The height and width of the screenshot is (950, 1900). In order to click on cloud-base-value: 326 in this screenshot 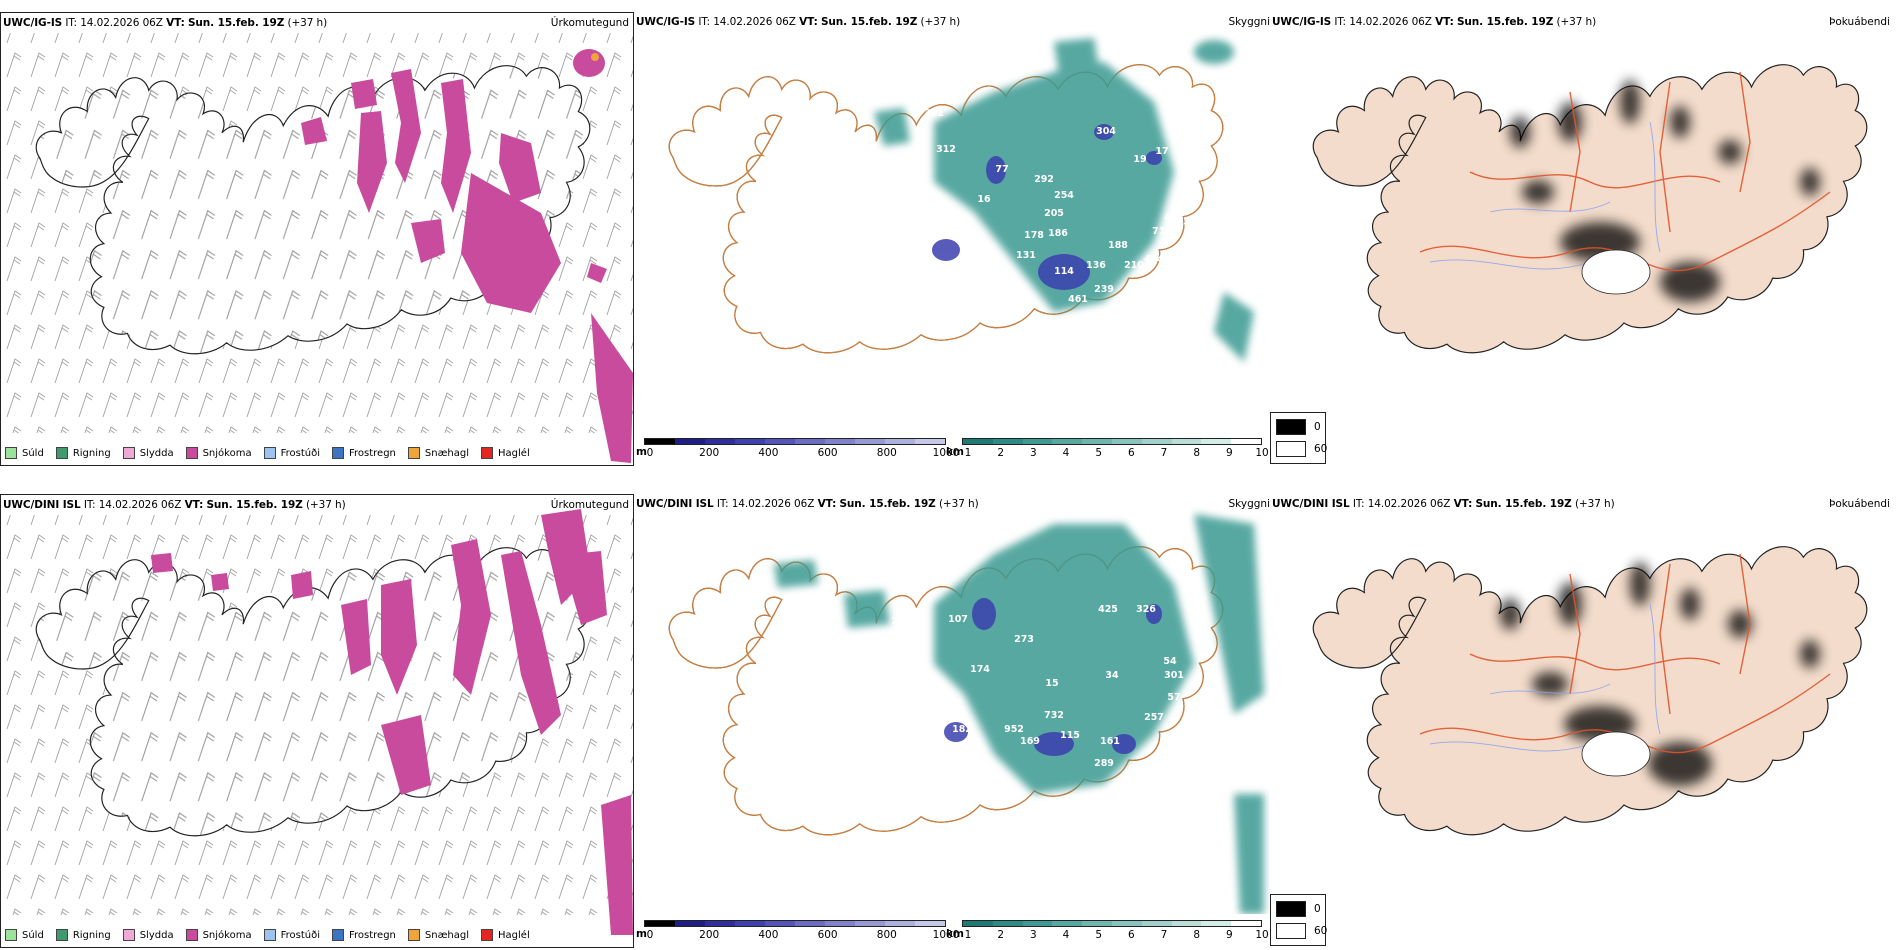, I will do `click(1146, 609)`.